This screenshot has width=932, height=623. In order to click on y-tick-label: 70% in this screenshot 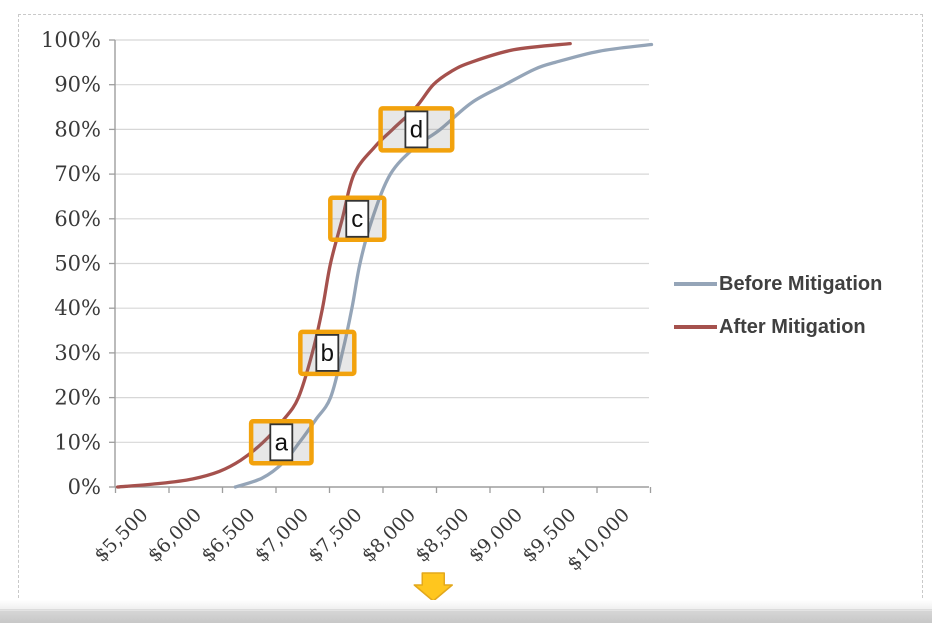, I will do `click(77, 174)`.